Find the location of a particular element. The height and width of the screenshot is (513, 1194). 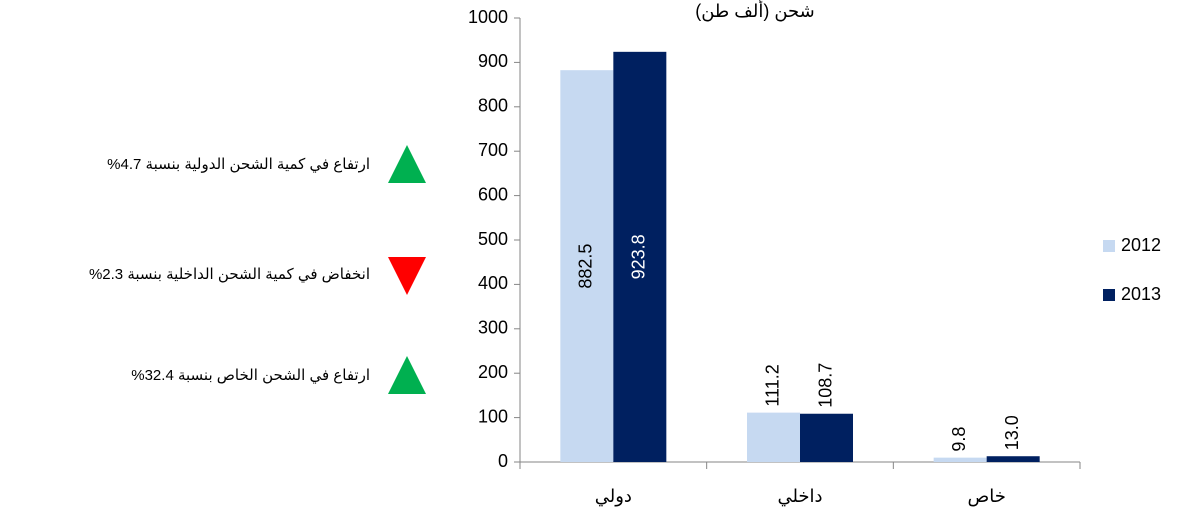

y-tick-label: 300 is located at coordinates (493, 328).